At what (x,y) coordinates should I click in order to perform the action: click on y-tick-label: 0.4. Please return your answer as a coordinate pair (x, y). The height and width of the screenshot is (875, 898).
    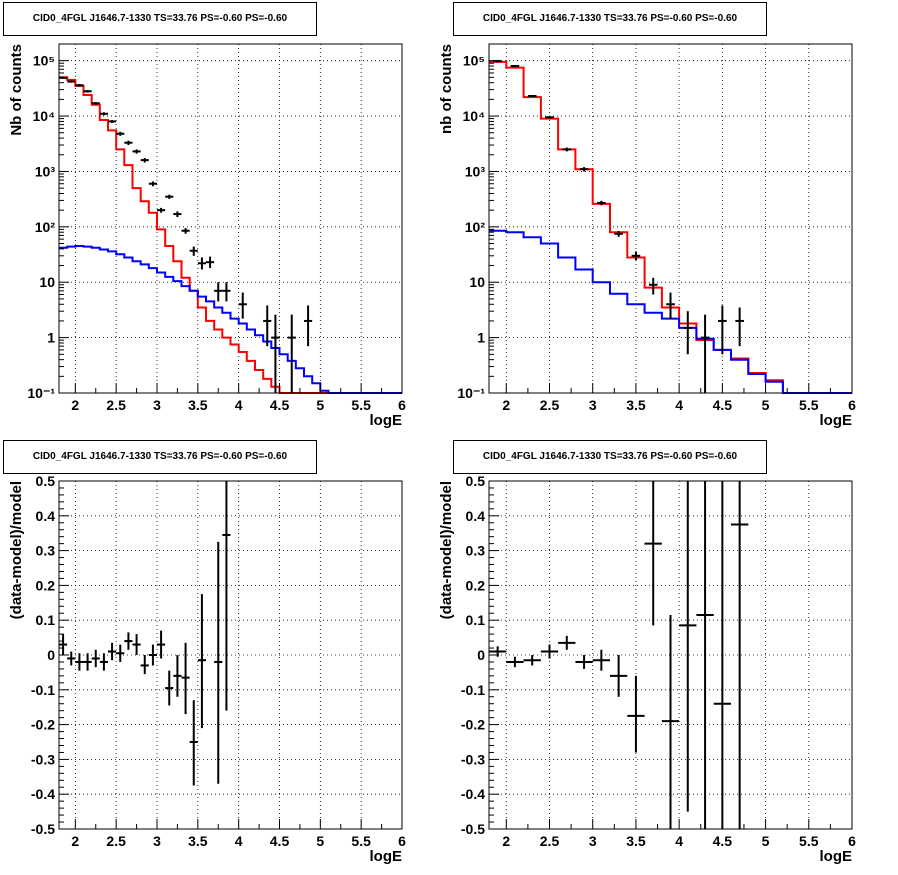
    Looking at the image, I should click on (476, 516).